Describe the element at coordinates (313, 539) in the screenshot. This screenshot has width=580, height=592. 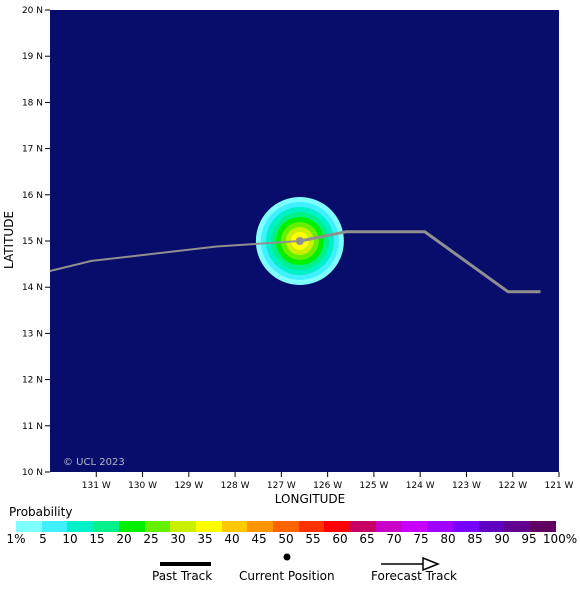
I see `colorbar-label: 55` at that location.